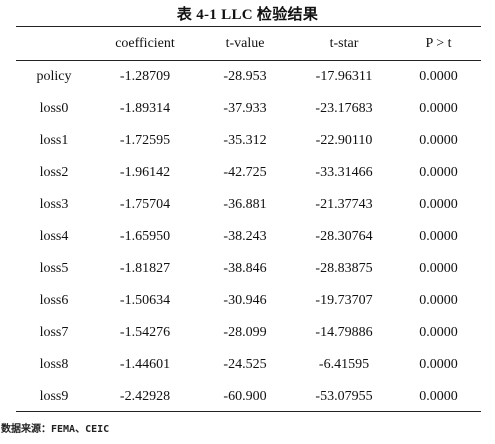 Image resolution: width=495 pixels, height=444 pixels. I want to click on table-row: loss8 -1.44601 -24.525 -6.41595 0.0000, so click(248, 365).